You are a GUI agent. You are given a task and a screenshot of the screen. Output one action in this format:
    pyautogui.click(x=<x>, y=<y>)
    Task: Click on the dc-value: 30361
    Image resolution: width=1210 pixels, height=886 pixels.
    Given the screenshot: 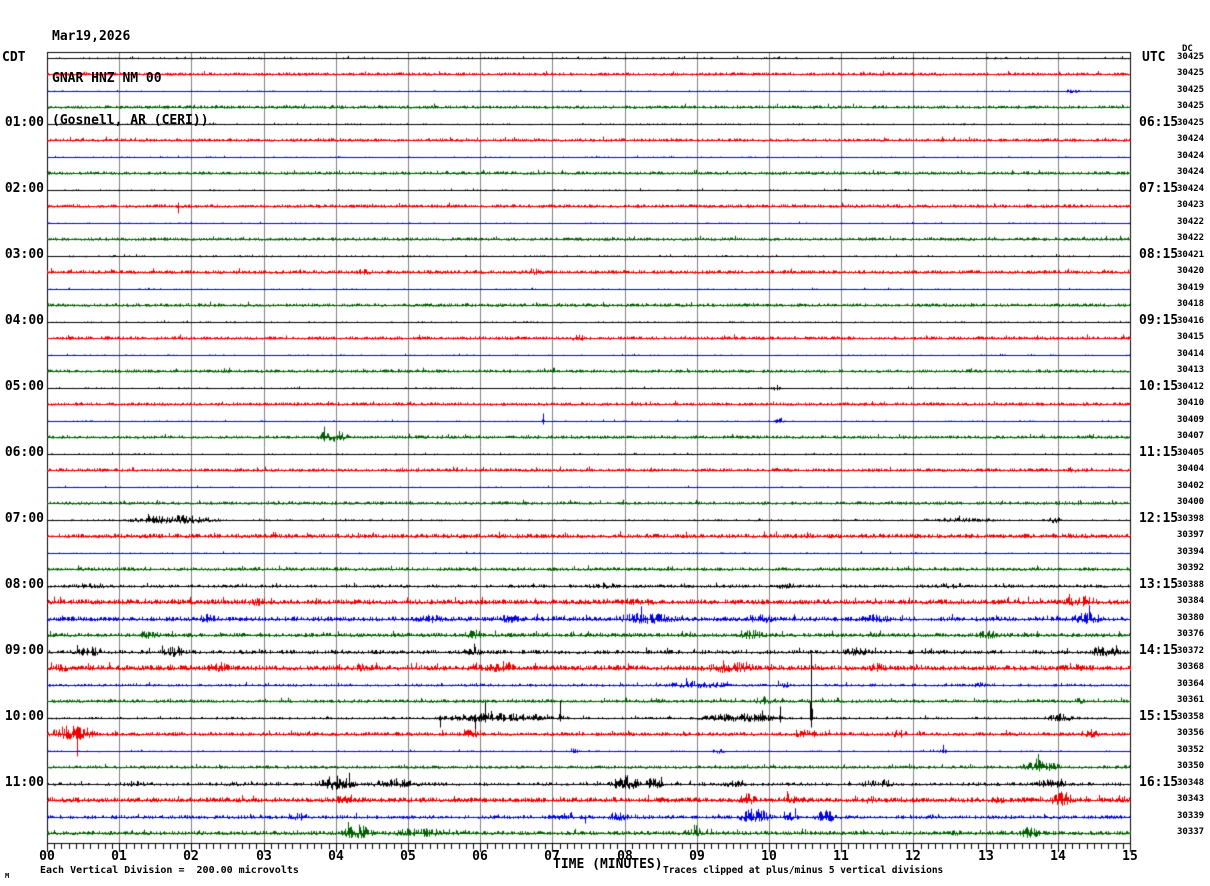 What is the action you would take?
    pyautogui.click(x=1191, y=700)
    